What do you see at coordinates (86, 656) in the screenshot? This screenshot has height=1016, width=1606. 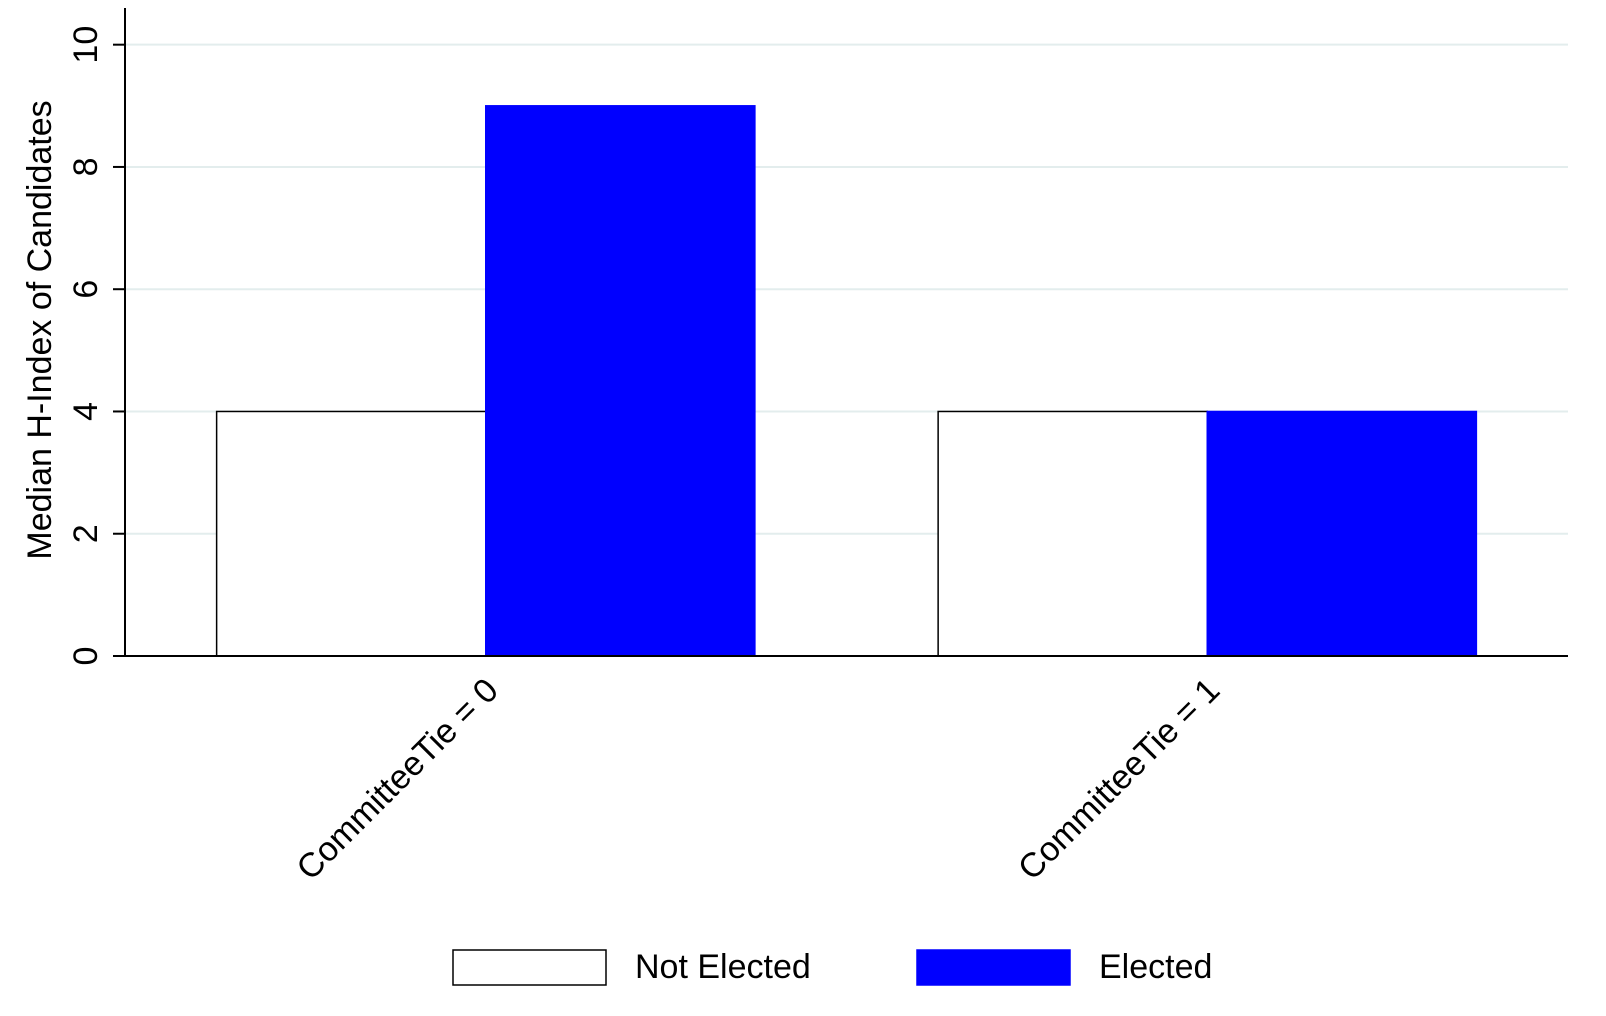 I see `y-tick-label: 0` at bounding box center [86, 656].